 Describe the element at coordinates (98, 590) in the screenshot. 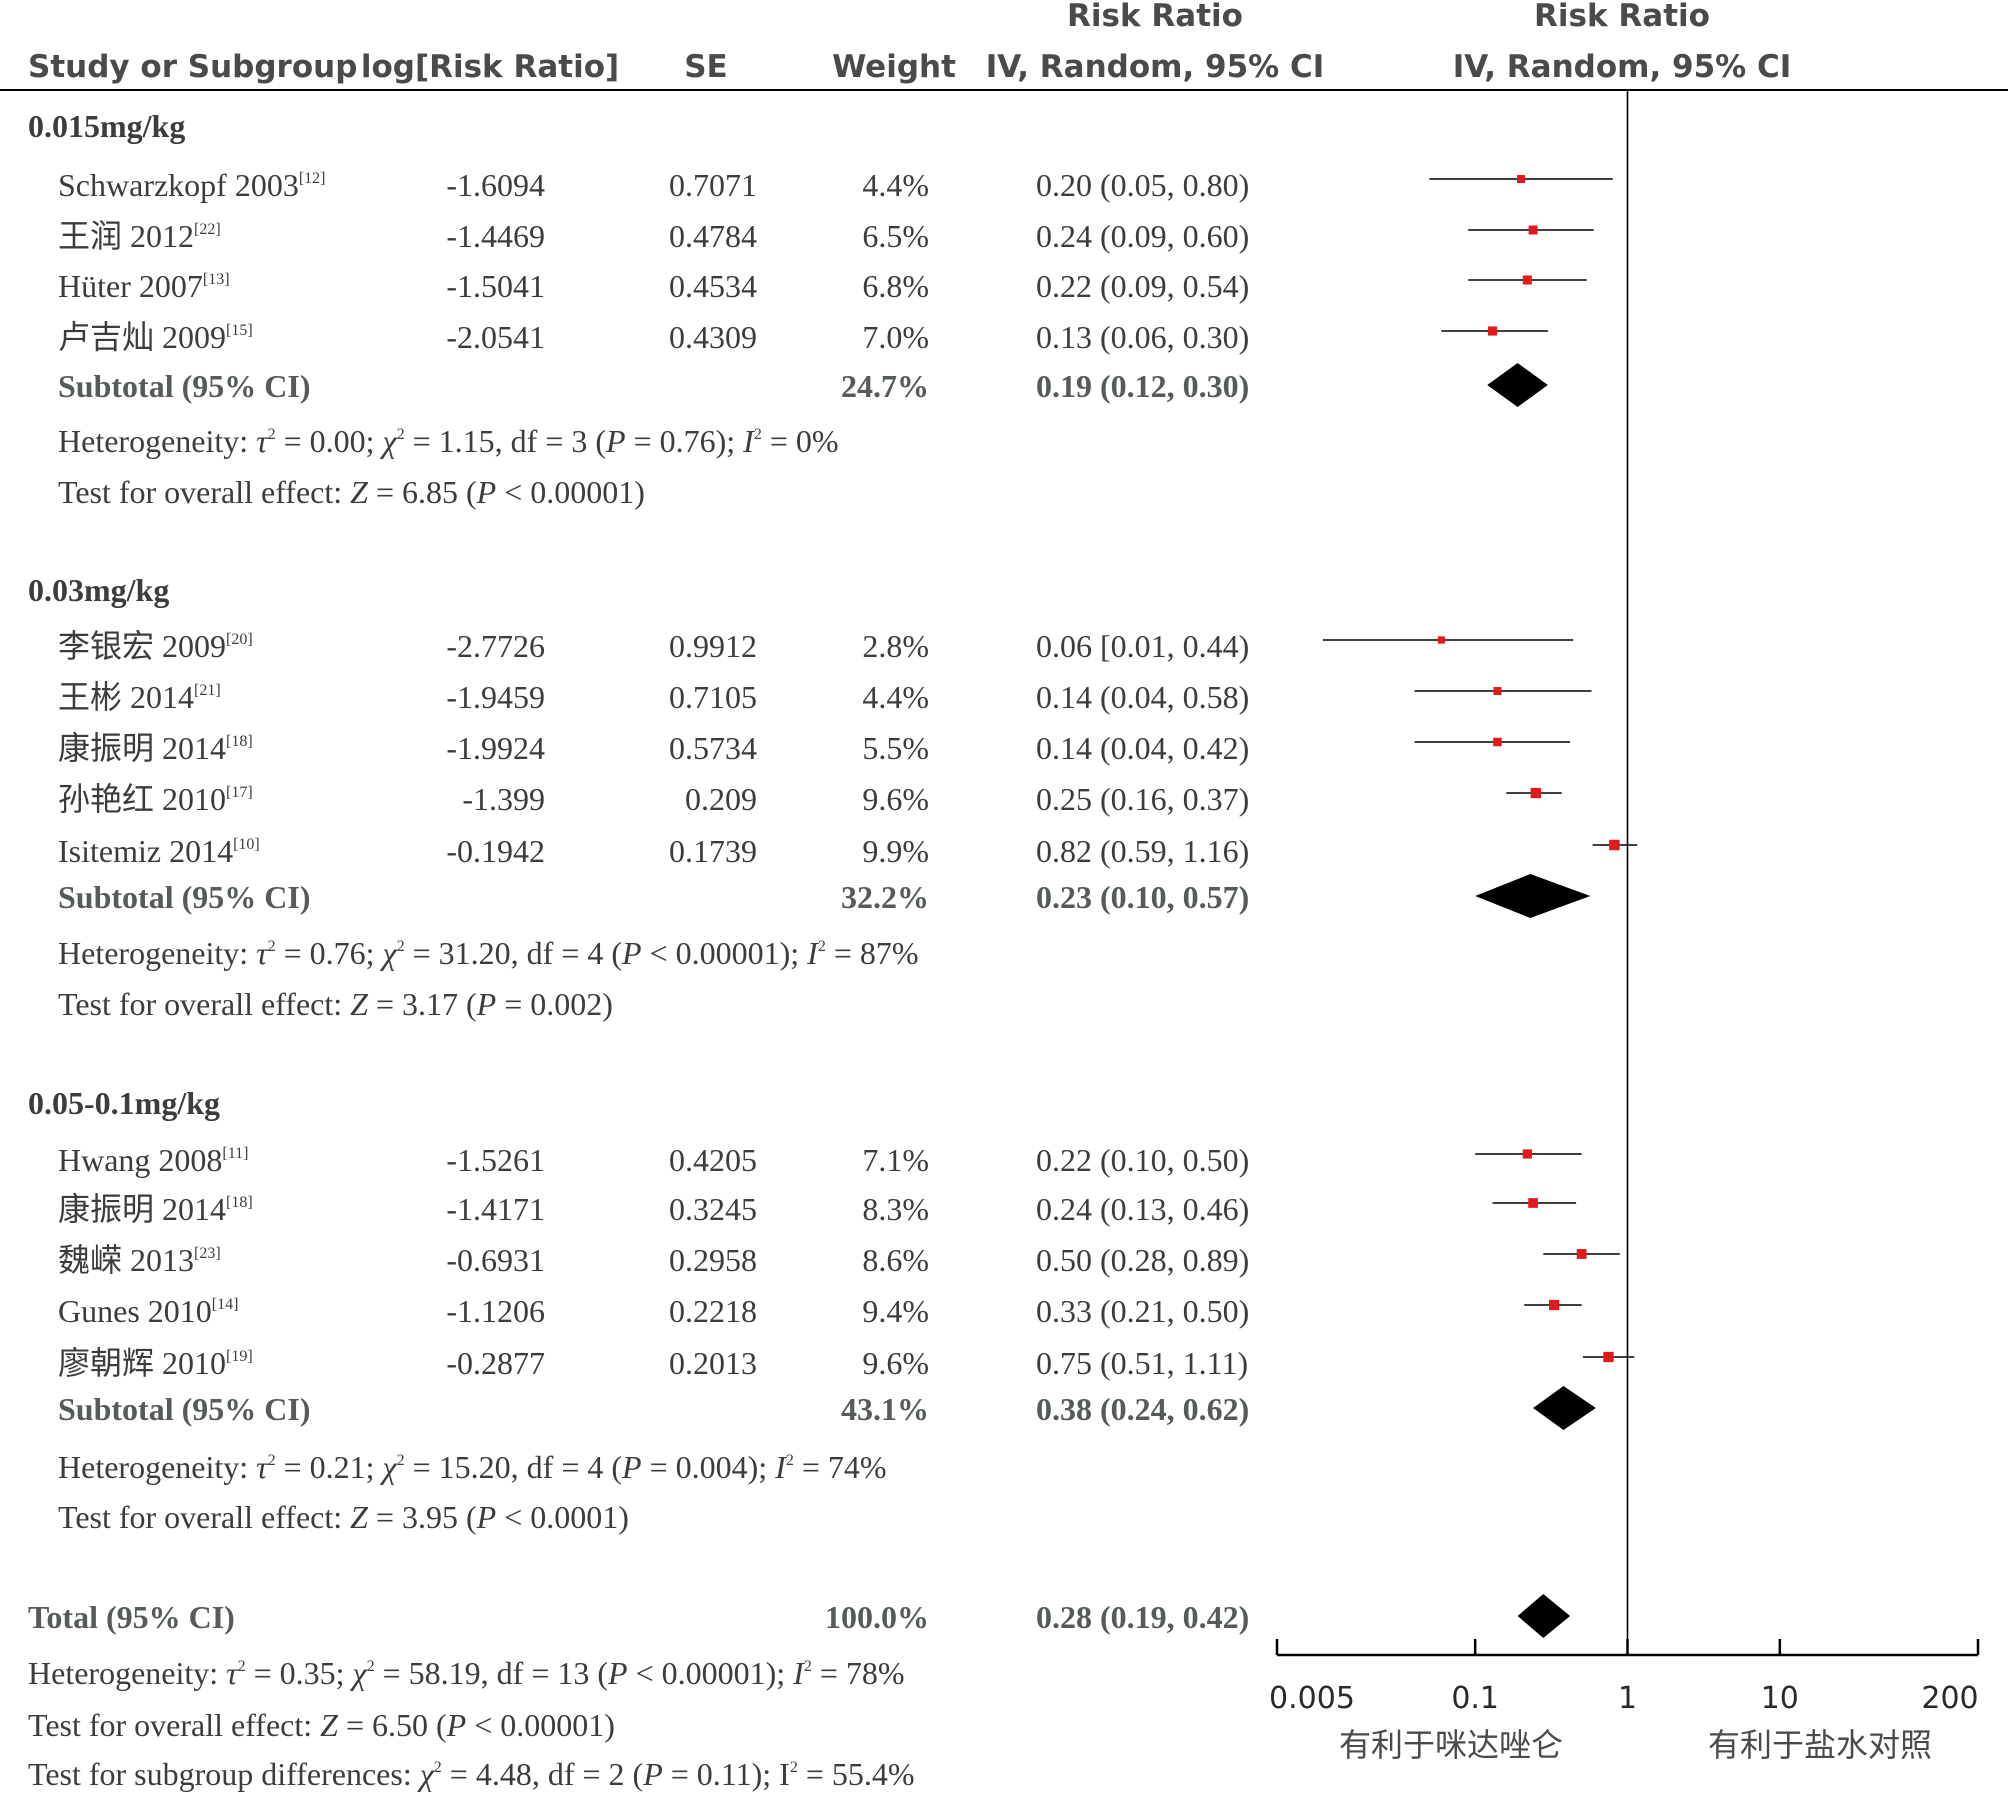

I see `group-title: 0.03mg/kg` at that location.